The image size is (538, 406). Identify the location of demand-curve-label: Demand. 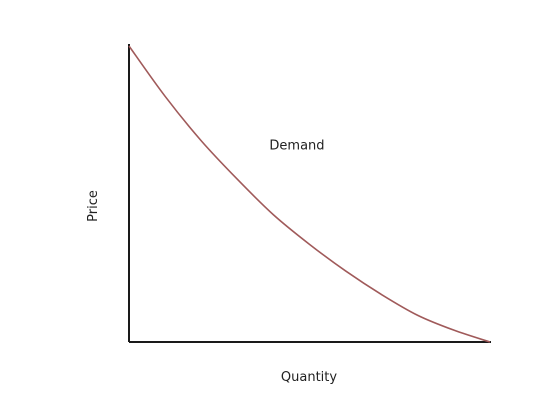
(296, 146).